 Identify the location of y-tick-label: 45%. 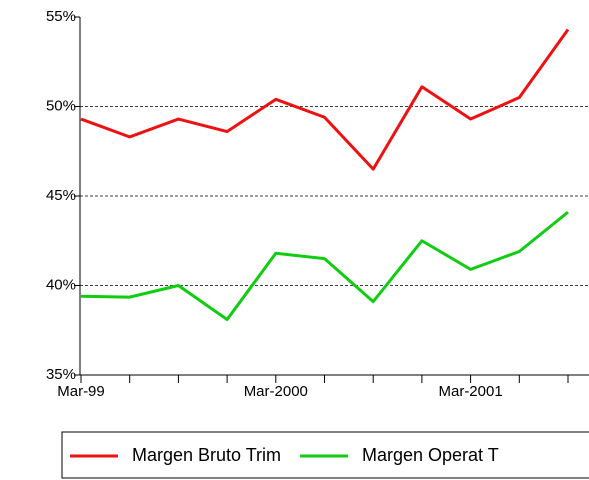
(61, 195).